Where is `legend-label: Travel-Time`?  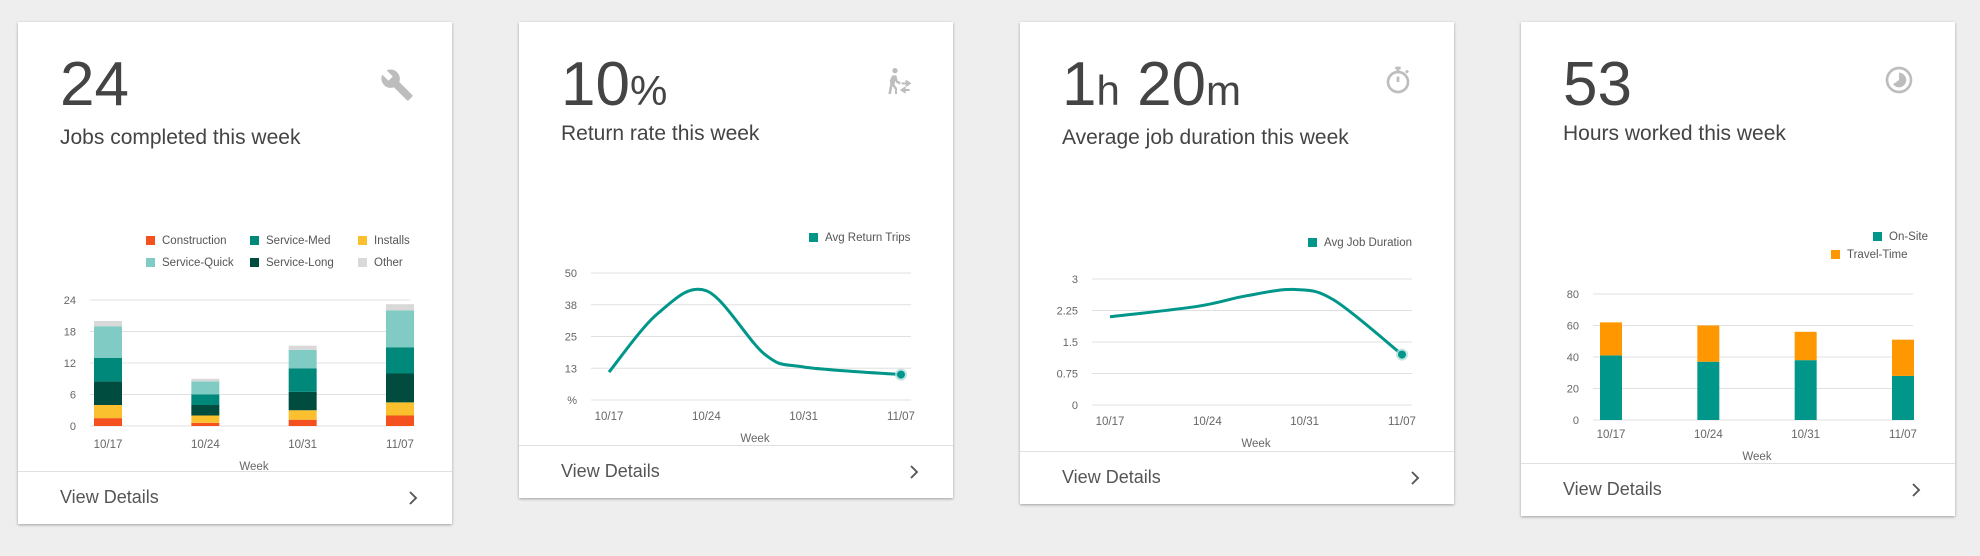 legend-label: Travel-Time is located at coordinates (1877, 255).